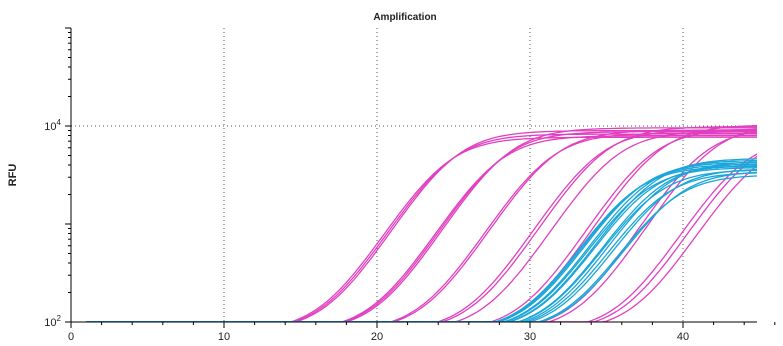 This screenshot has width=783, height=346. Describe the element at coordinates (71, 337) in the screenshot. I see `x-tick-label: 0` at that location.